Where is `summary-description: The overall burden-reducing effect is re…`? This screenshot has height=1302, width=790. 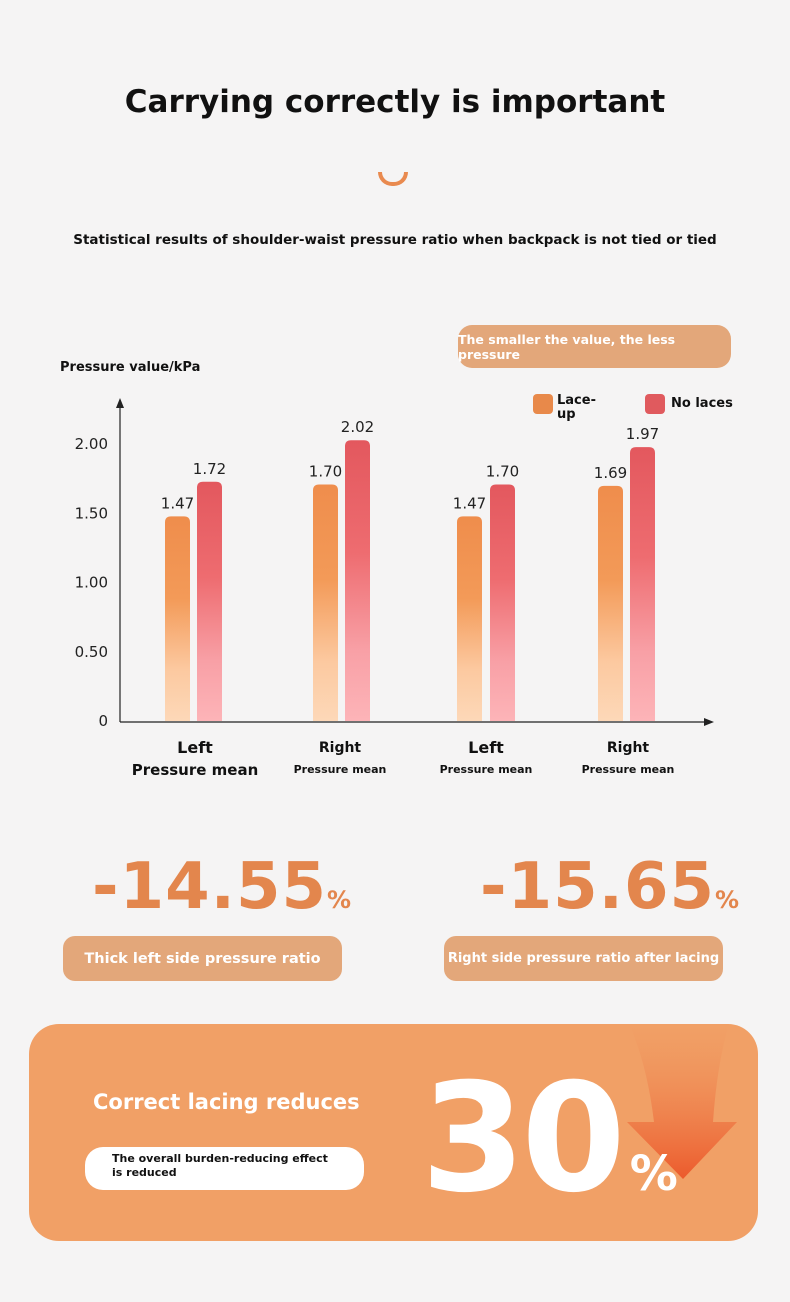
summary-description: The overall burden-reducing effect is re… is located at coordinates (224, 1168).